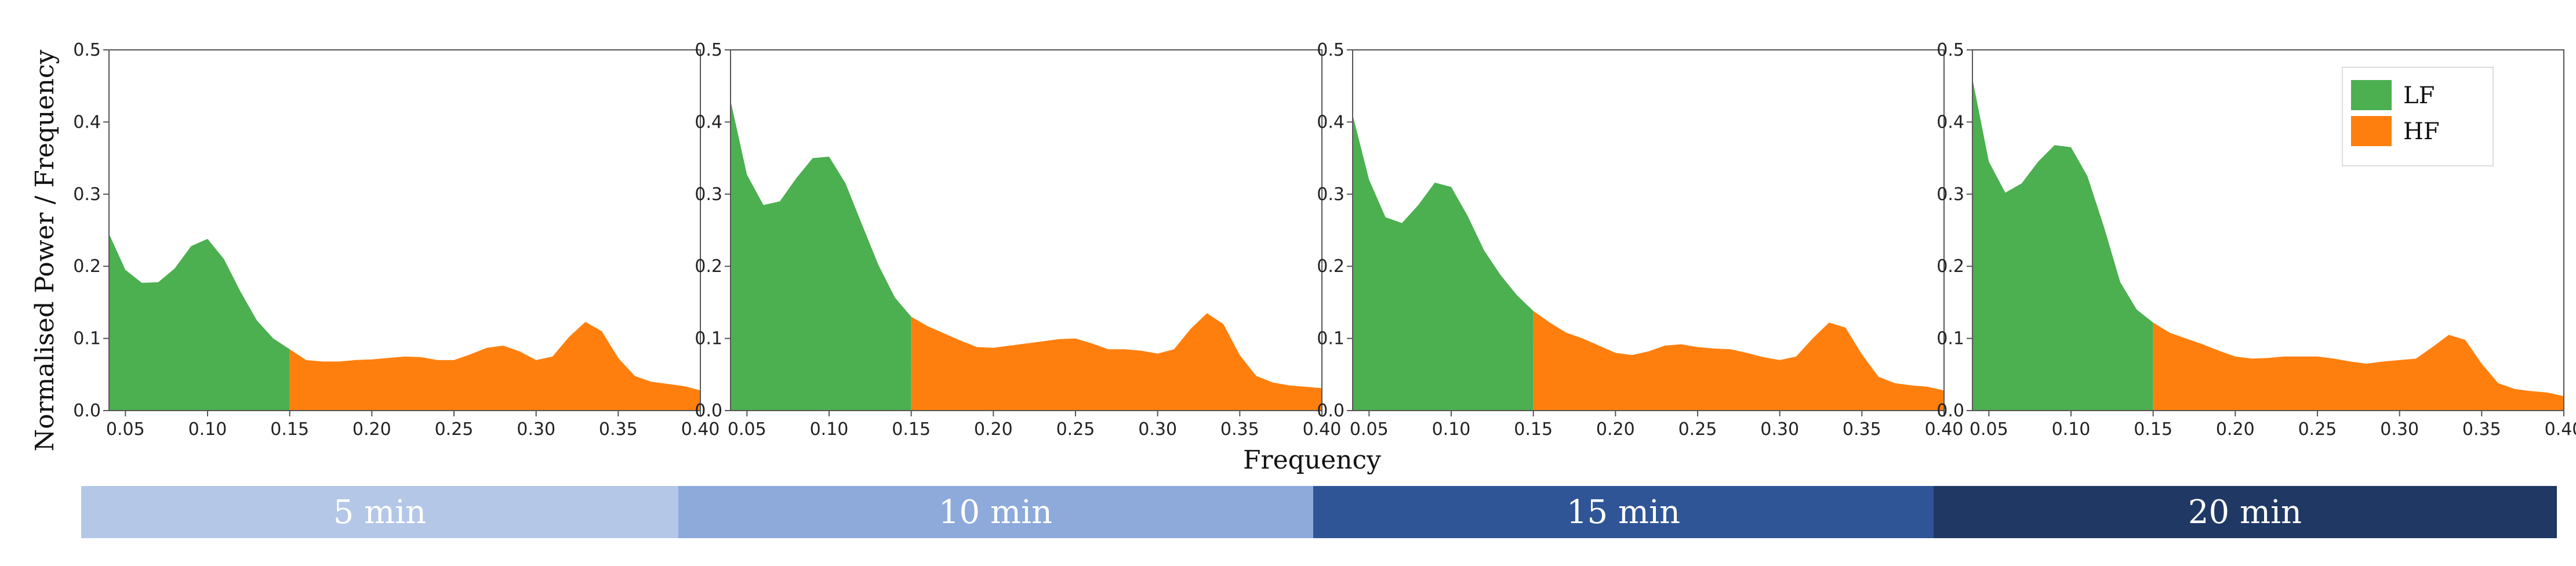 Image resolution: width=2576 pixels, height=566 pixels. Describe the element at coordinates (2371, 131) in the screenshot. I see `legend-swatch-hf` at that location.